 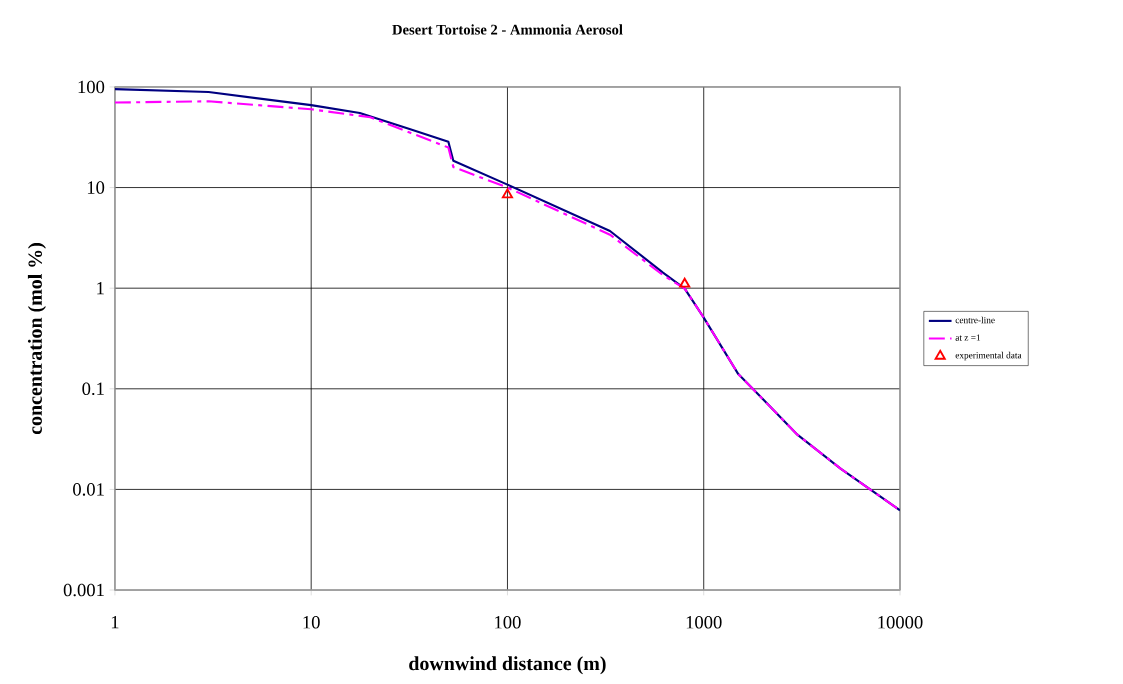 What do you see at coordinates (900, 622) in the screenshot?
I see `x-tick-label: 10000` at bounding box center [900, 622].